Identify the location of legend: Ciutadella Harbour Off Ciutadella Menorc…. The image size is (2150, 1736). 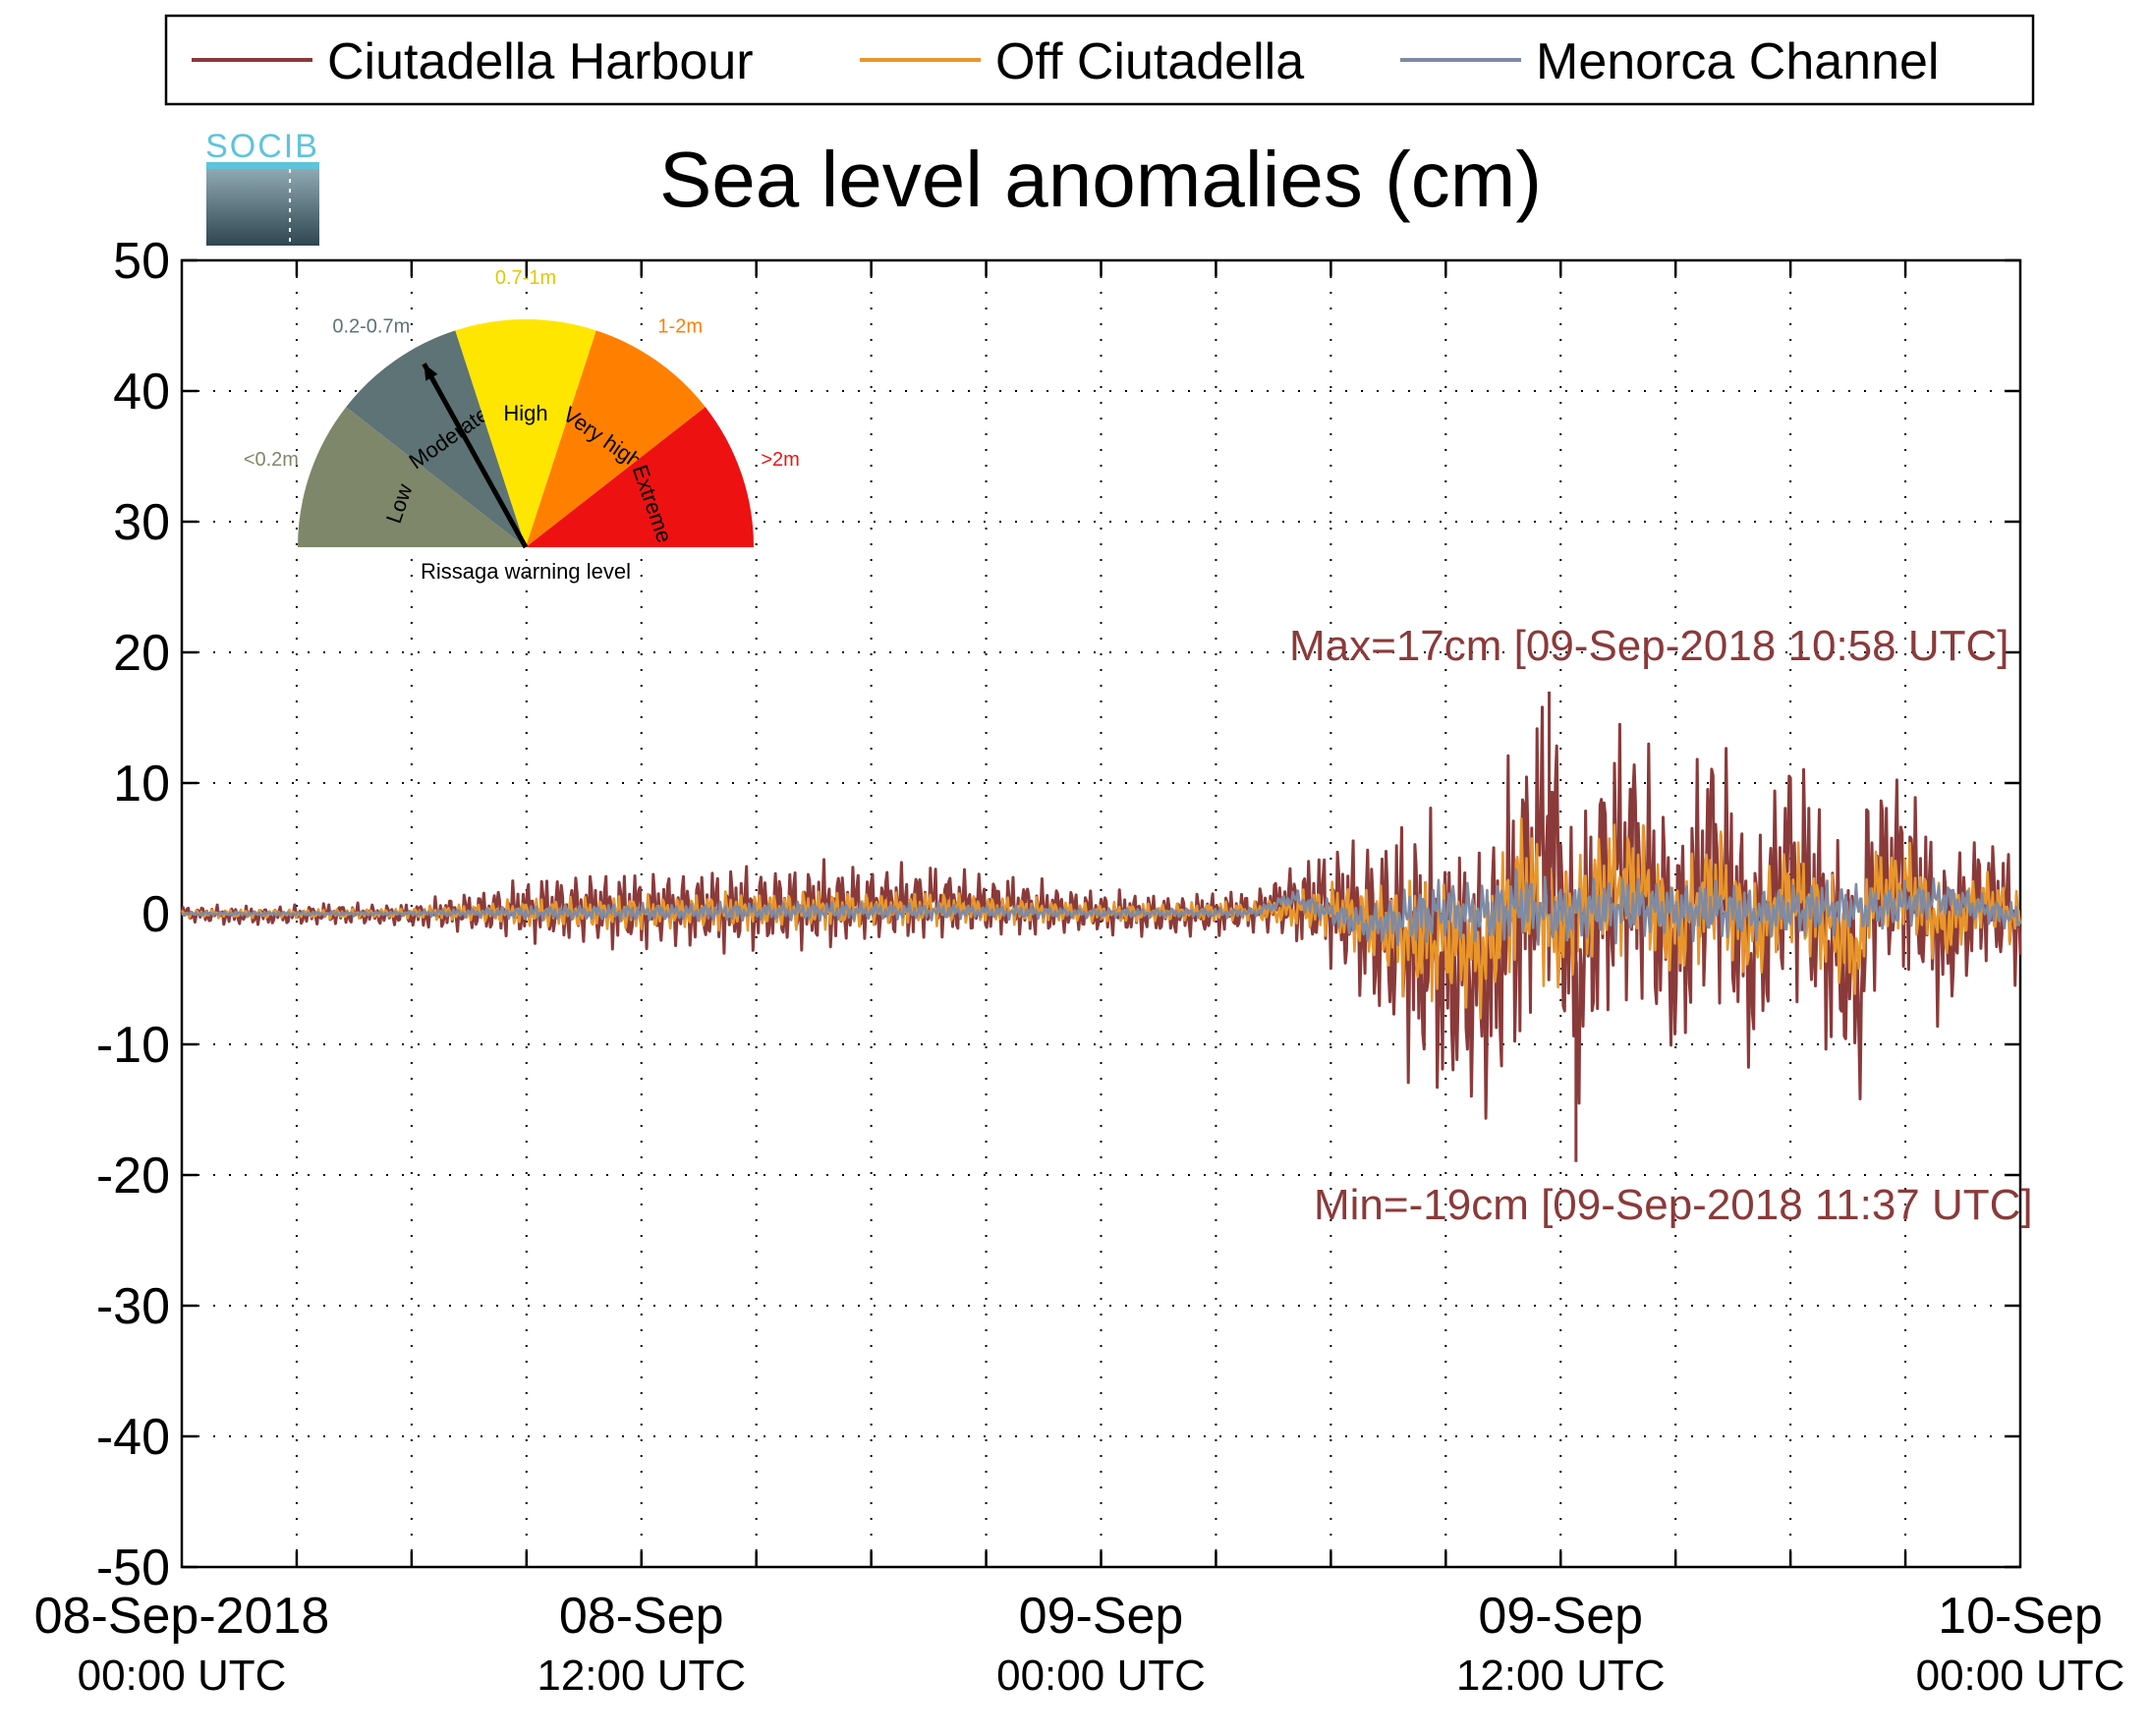
(1099, 60).